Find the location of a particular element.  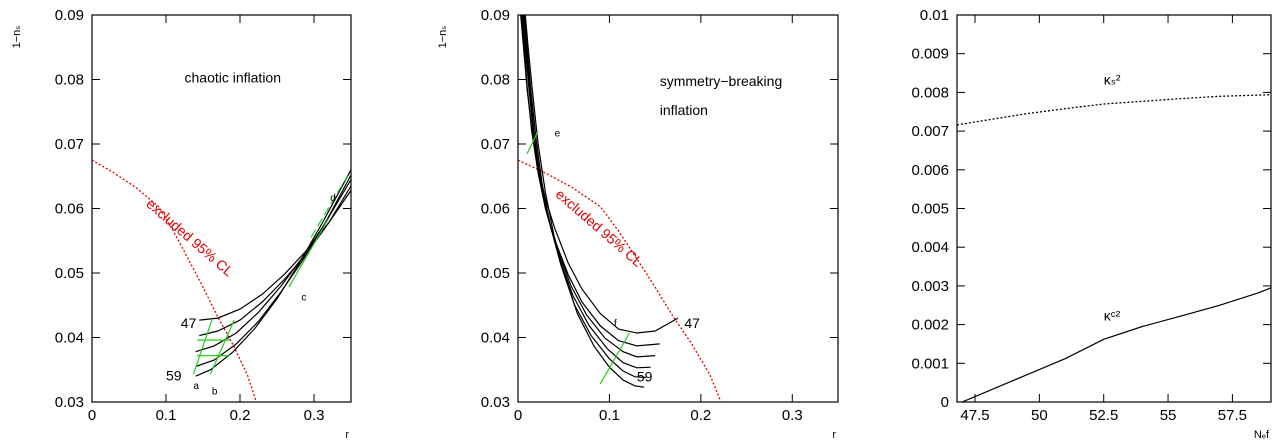

y-tick-label: 0.006 is located at coordinates (930, 170).